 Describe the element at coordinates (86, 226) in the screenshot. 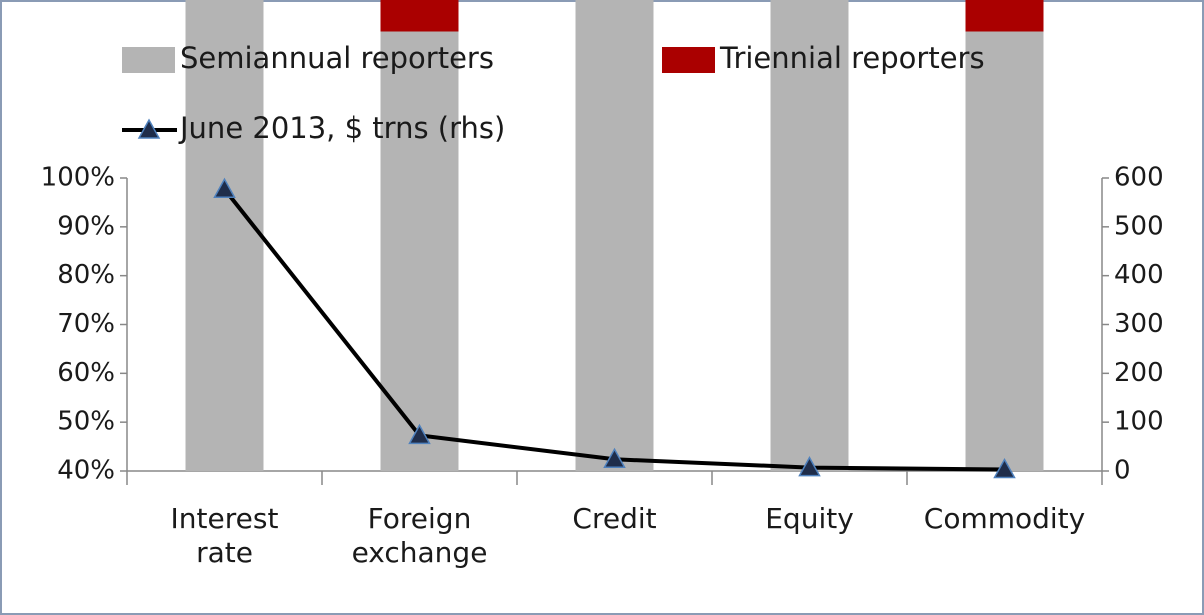

I see `y-tick-label: 90%` at that location.